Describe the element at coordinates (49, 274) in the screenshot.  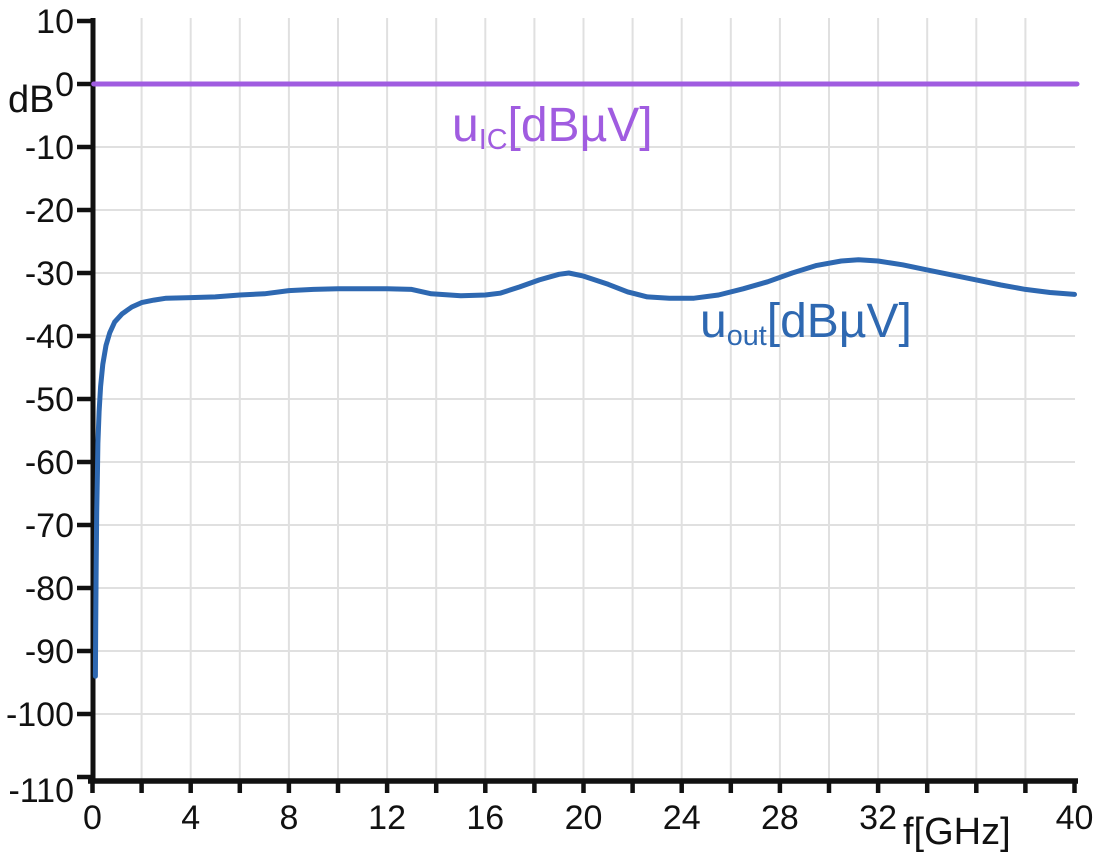
I see `y-tick-label--30: -30` at that location.